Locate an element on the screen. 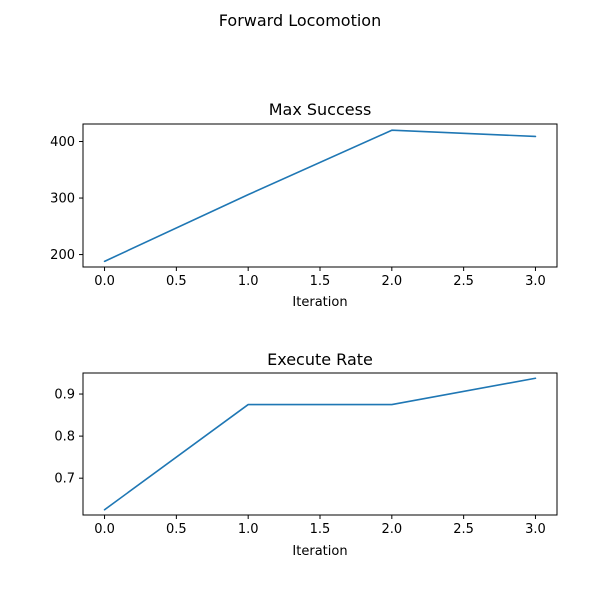 Image resolution: width=600 pixels, height=600 pixels. chart-title: Execute Rate is located at coordinates (320, 359).